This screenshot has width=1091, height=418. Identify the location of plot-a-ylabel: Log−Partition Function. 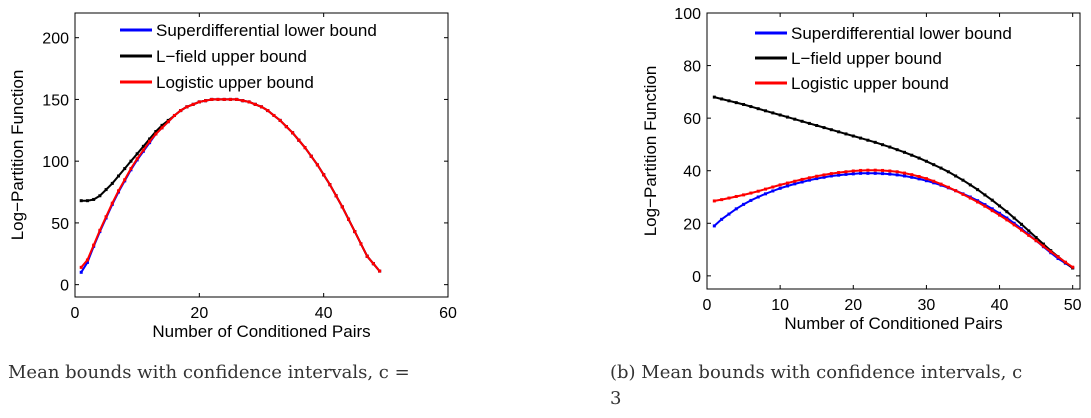
(17, 155).